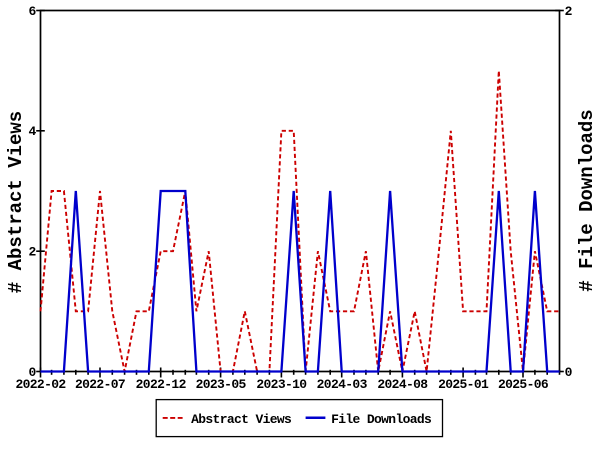 The height and width of the screenshot is (450, 600). I want to click on svg-text: File Downloads, so click(381, 419).